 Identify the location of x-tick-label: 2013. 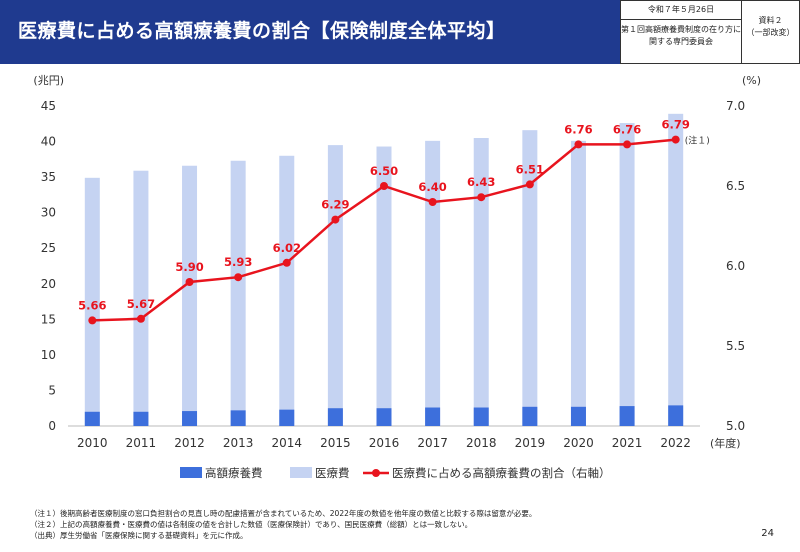
(238, 443).